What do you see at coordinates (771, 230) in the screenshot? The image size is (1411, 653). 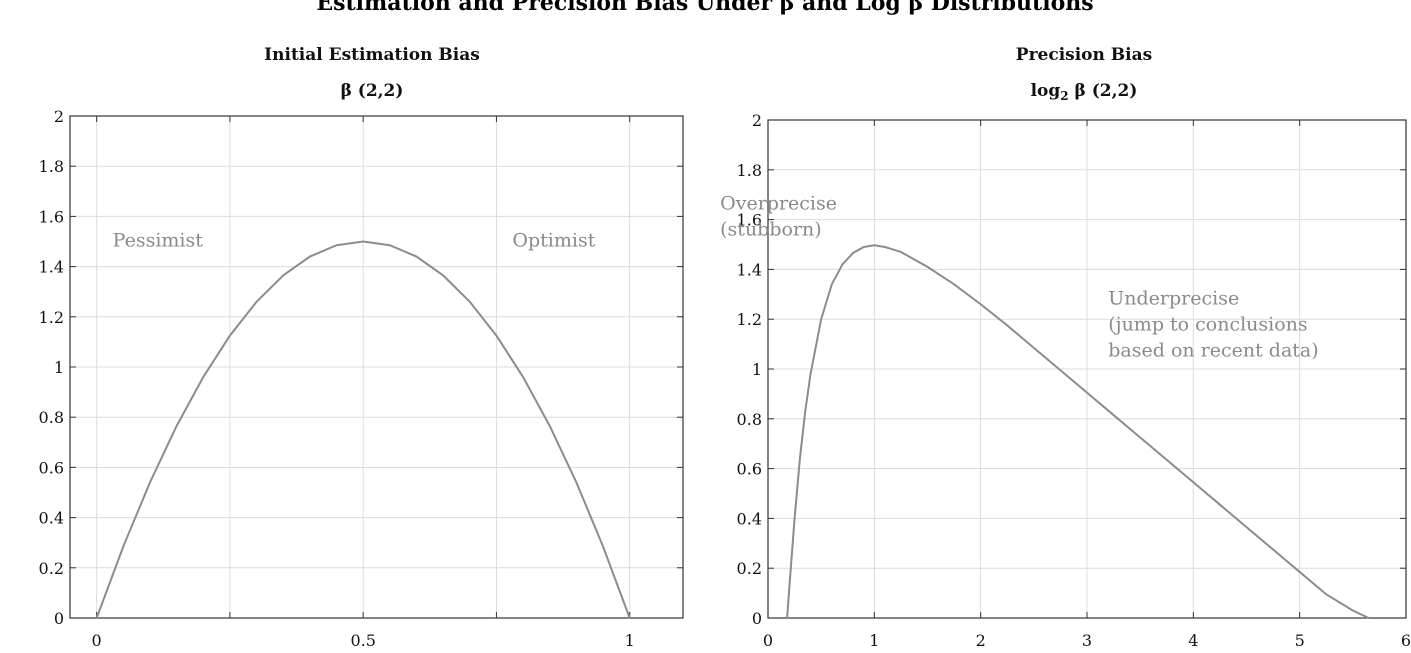 I see `annotation-line: (stubborn)` at bounding box center [771, 230].